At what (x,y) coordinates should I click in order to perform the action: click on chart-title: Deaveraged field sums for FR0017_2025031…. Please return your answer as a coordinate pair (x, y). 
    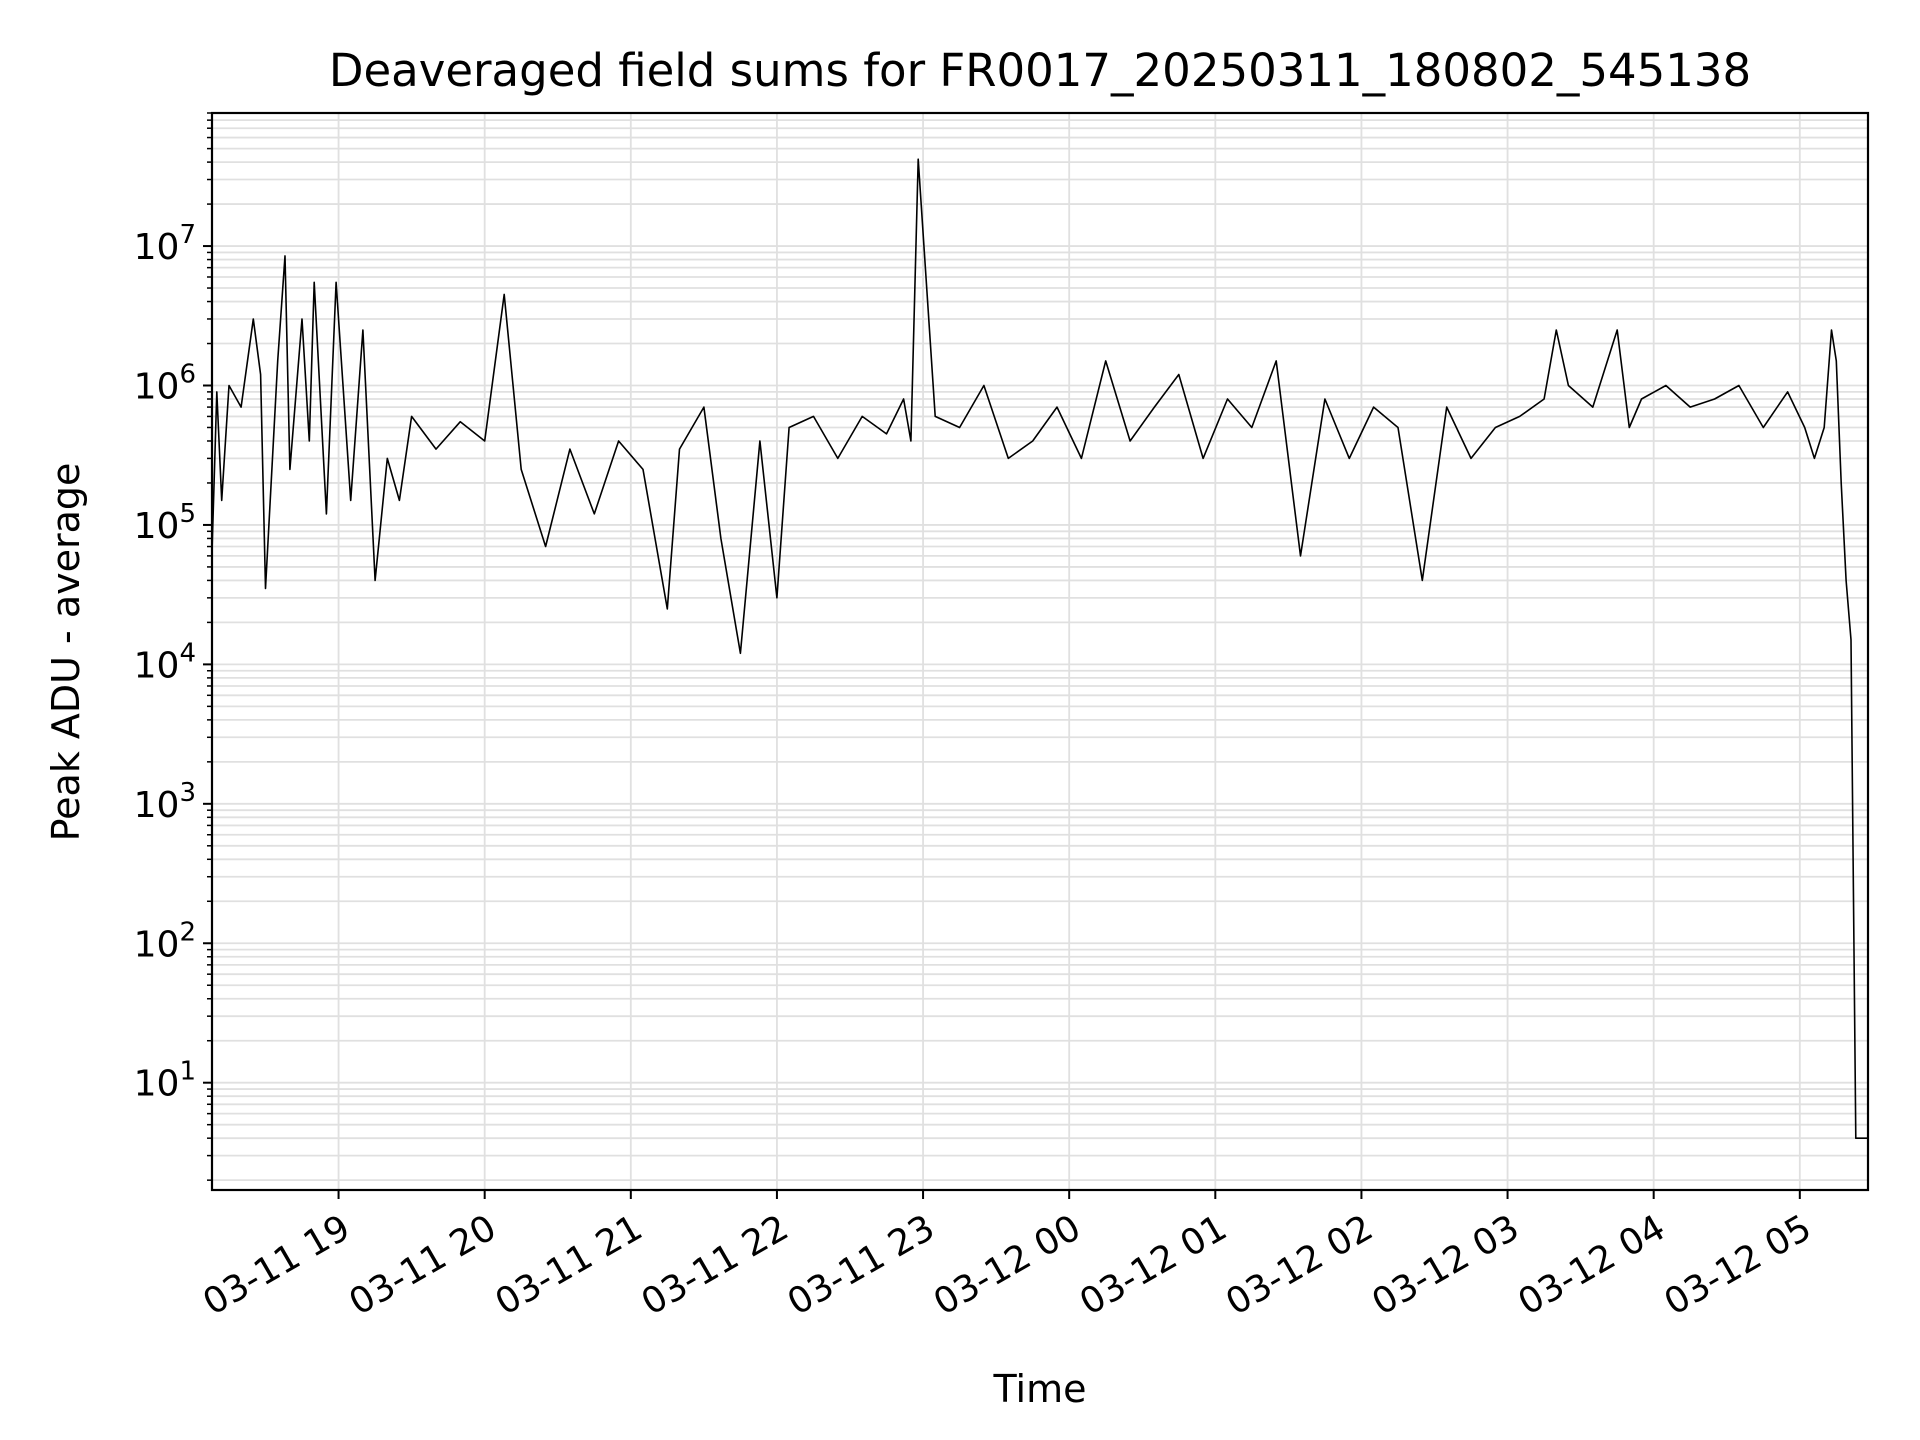
    Looking at the image, I should click on (1040, 70).